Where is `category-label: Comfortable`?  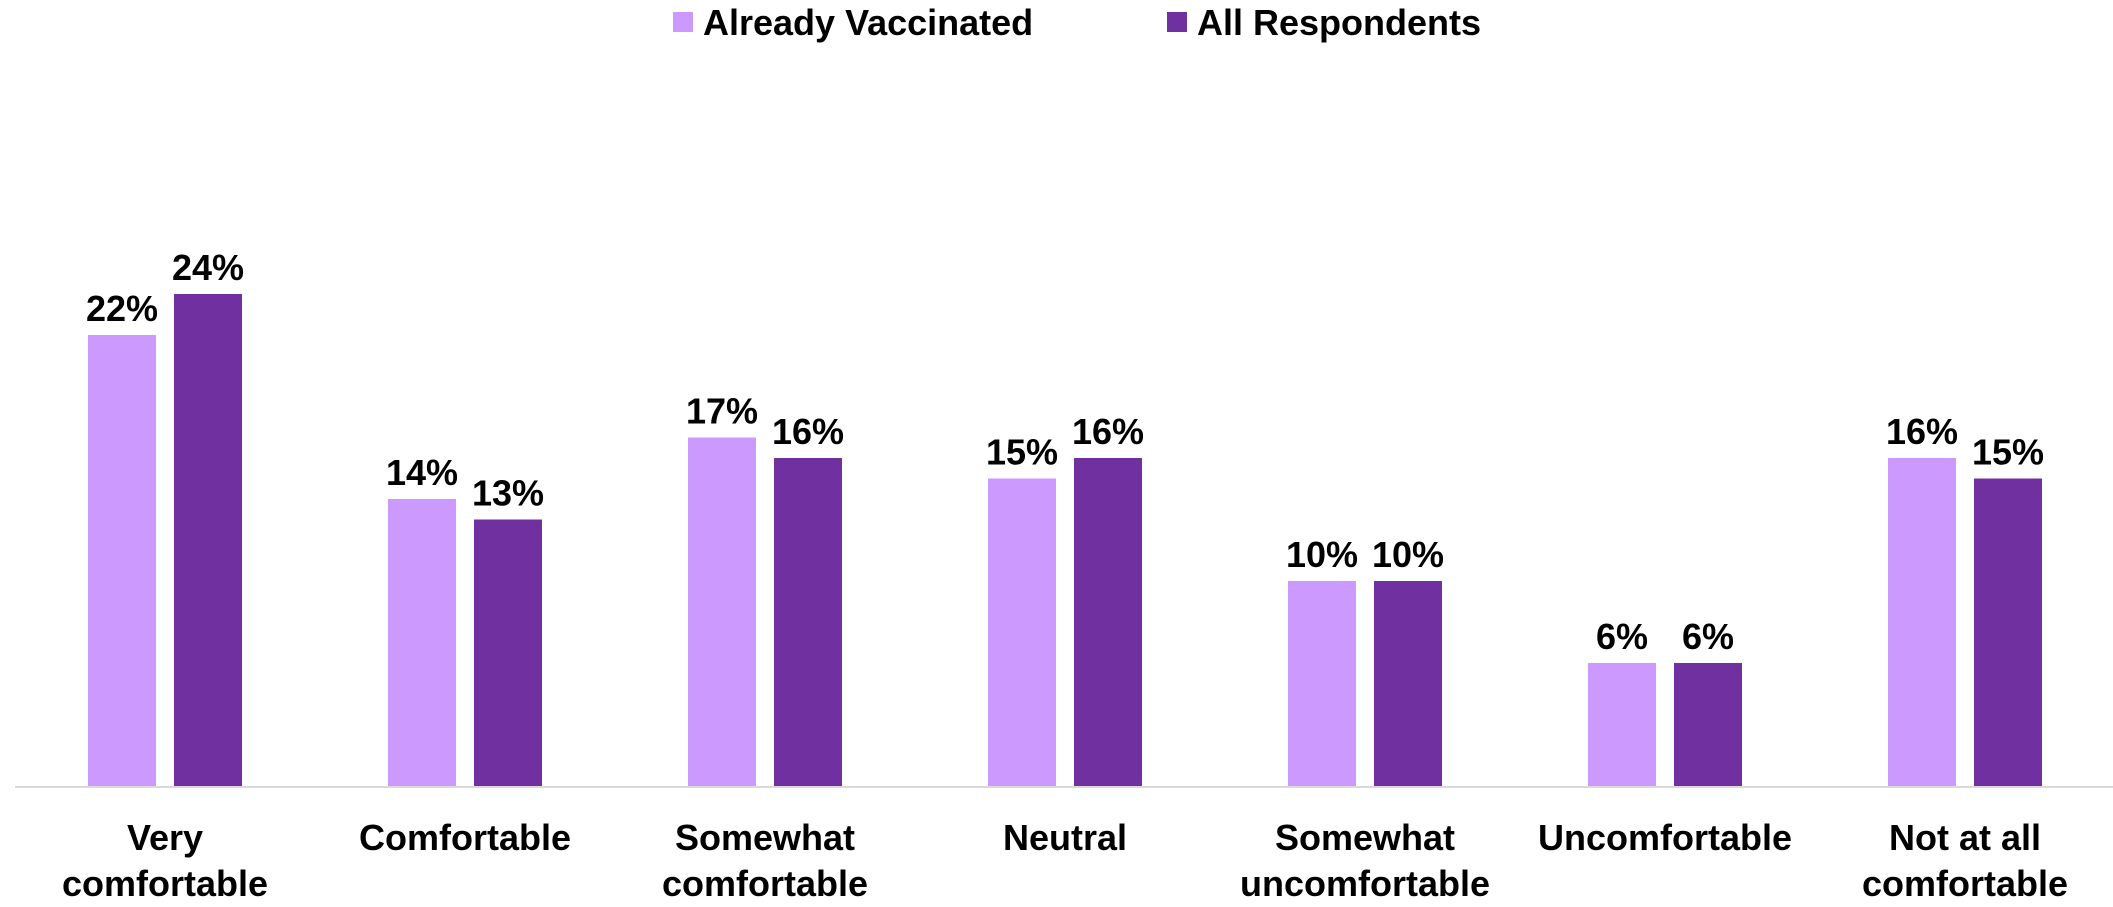 category-label: Comfortable is located at coordinates (465, 837).